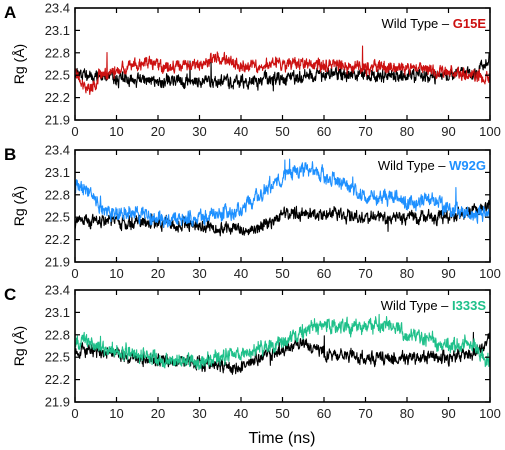 The height and width of the screenshot is (450, 505). I want to click on legend-mutant: G15E, so click(470, 23).